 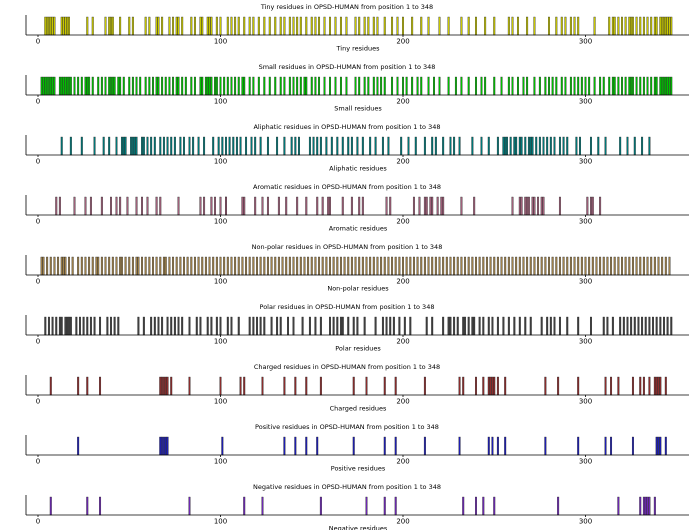 What do you see at coordinates (358, 229) in the screenshot?
I see `x-axis-label: Aromatic residues` at bounding box center [358, 229].